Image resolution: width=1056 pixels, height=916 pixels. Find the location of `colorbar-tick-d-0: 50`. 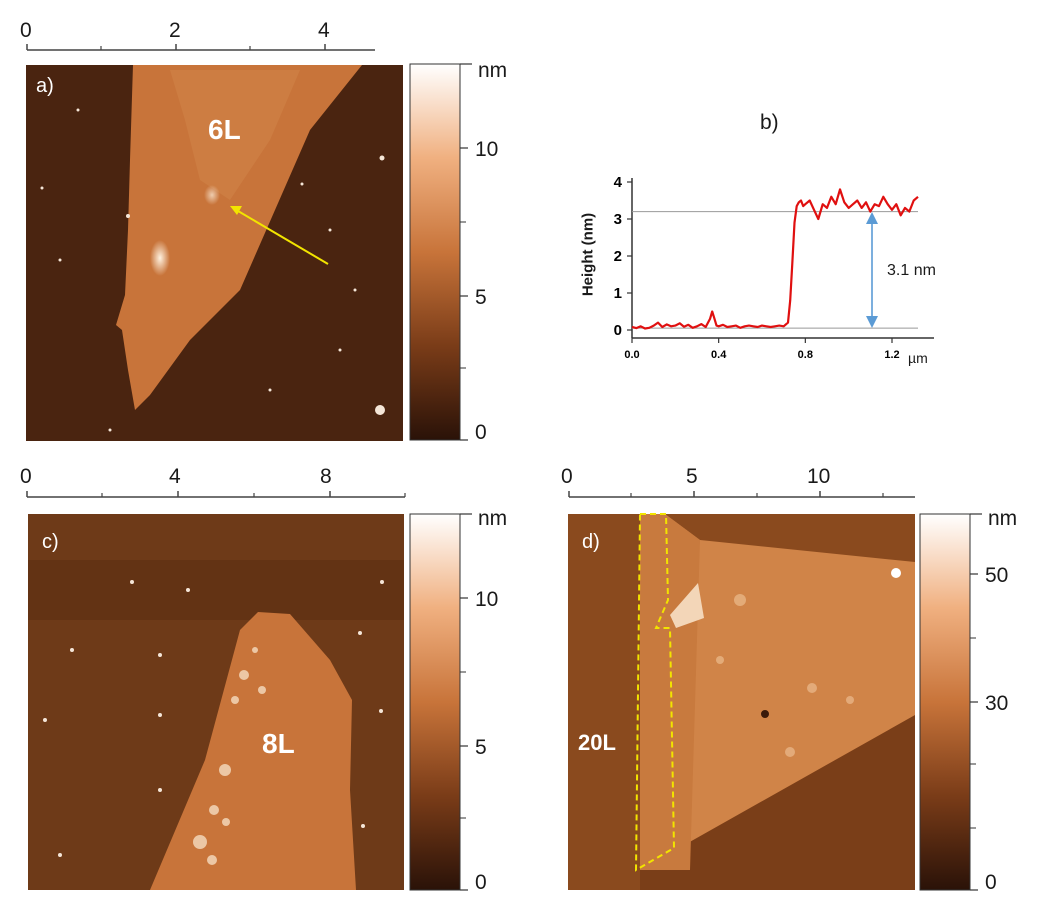

colorbar-tick-d-0: 50 is located at coordinates (997, 575).